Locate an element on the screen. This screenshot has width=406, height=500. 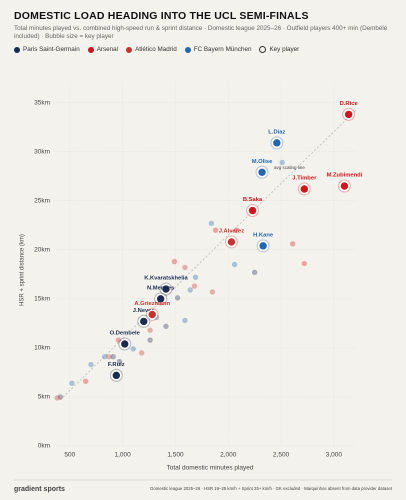
y-tick-label: 35km is located at coordinates (42, 102).